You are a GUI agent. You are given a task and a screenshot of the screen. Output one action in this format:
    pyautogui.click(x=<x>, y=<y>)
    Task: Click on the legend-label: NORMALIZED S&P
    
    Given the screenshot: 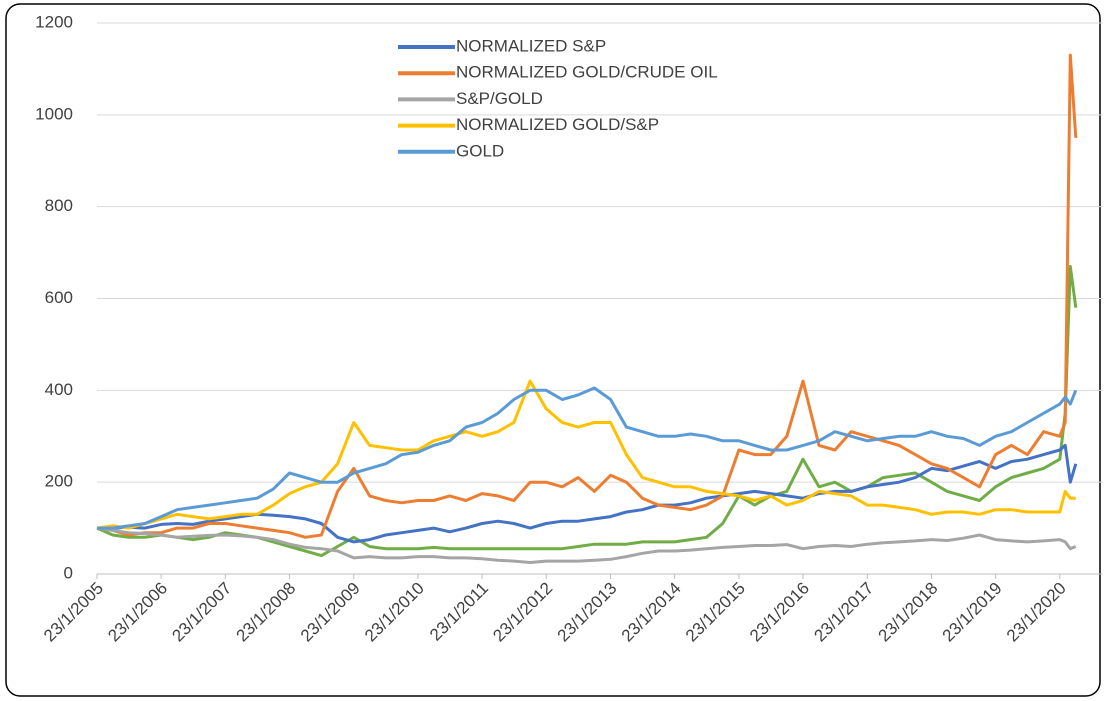 What is the action you would take?
    pyautogui.click(x=531, y=45)
    